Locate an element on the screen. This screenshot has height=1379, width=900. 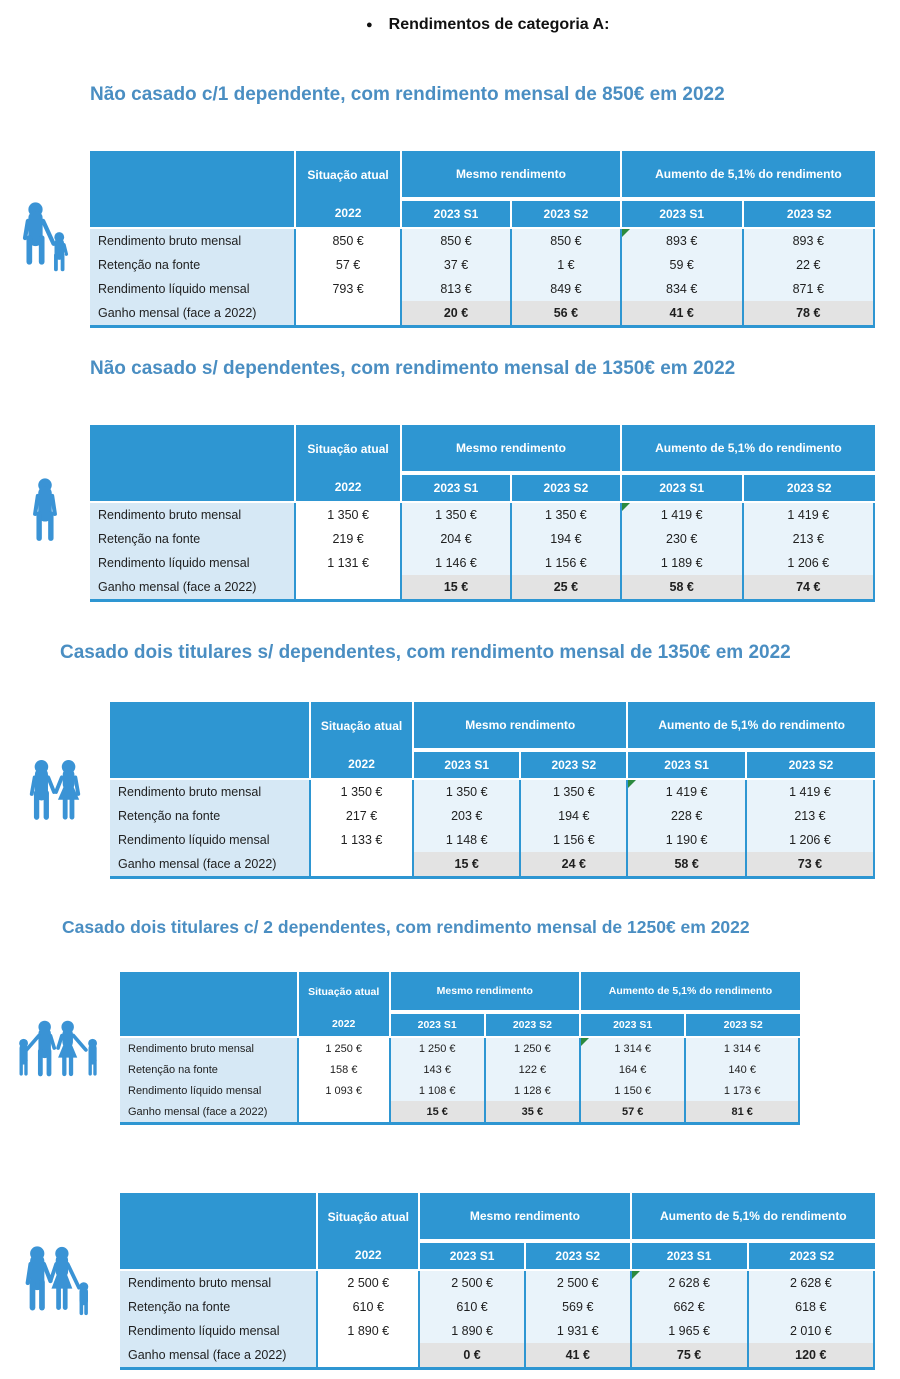
single-parent-one-child-icon is located at coordinates (45, 239).